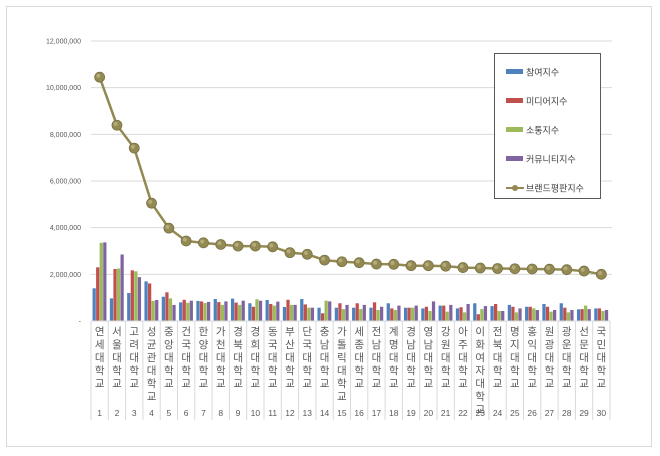 Image resolution: width=660 pixels, height=456 pixels. I want to click on category-rank: 4, so click(151, 413).